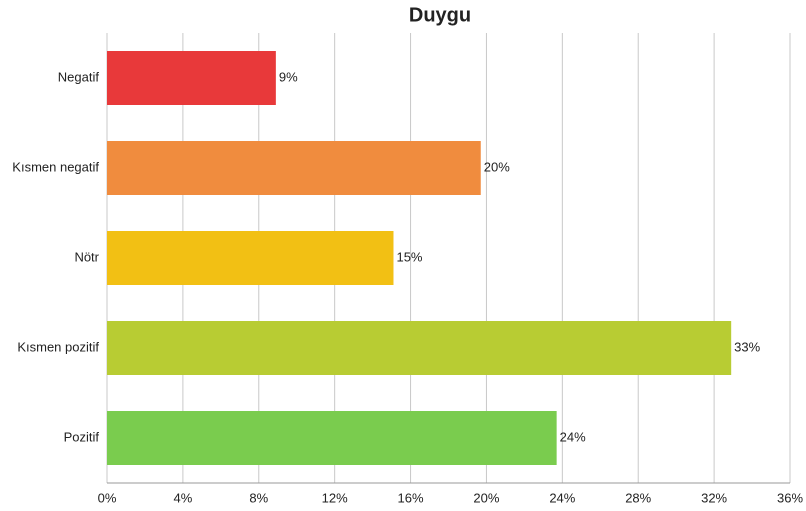  What do you see at coordinates (562, 497) in the screenshot?
I see `x-tick-label: 24%` at bounding box center [562, 497].